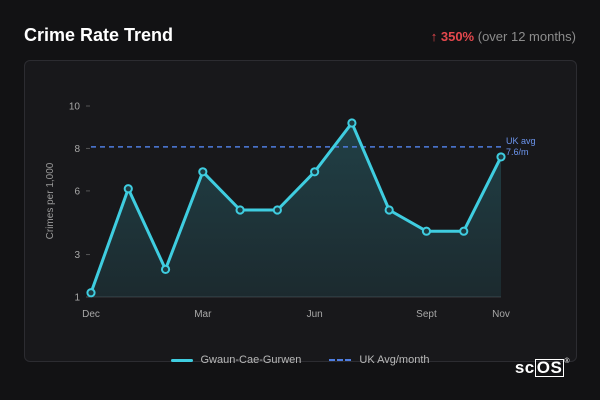  I want to click on legend-item-reference: UK Avg/month, so click(379, 360).